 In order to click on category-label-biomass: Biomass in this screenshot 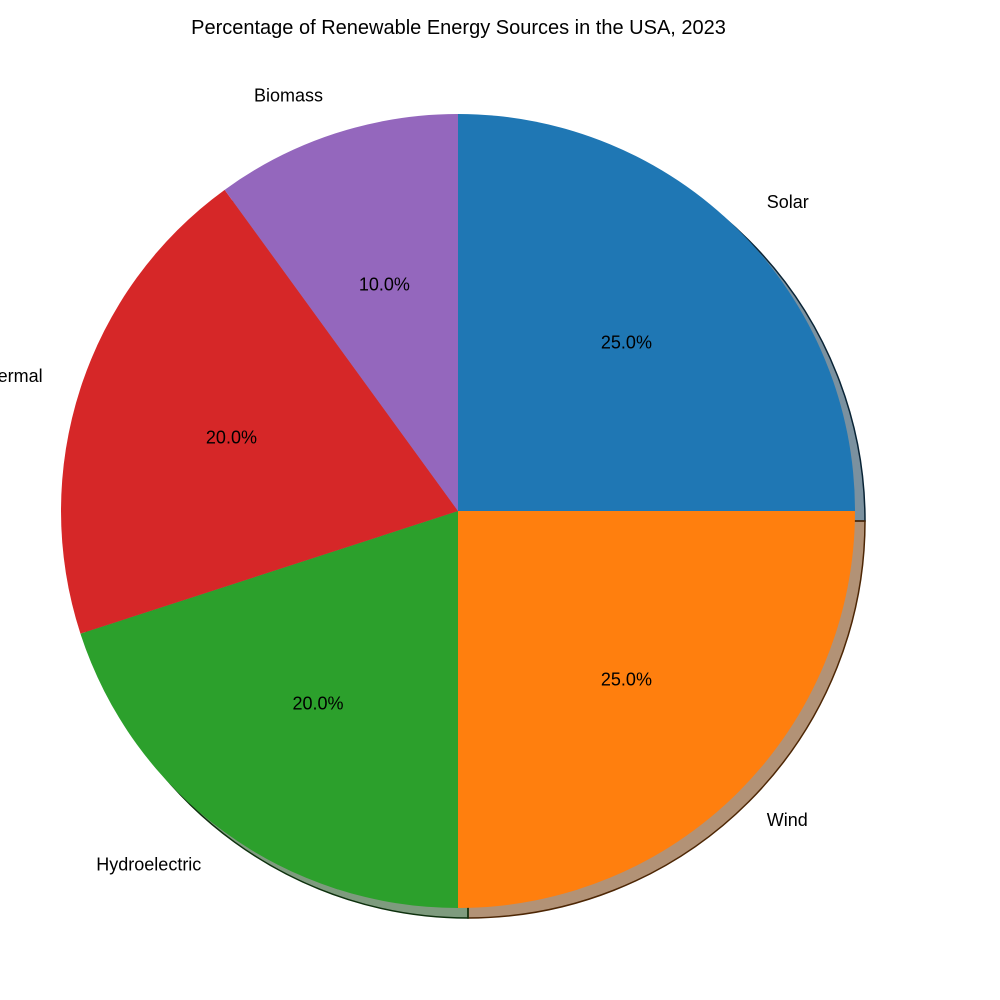, I will do `click(288, 96)`.